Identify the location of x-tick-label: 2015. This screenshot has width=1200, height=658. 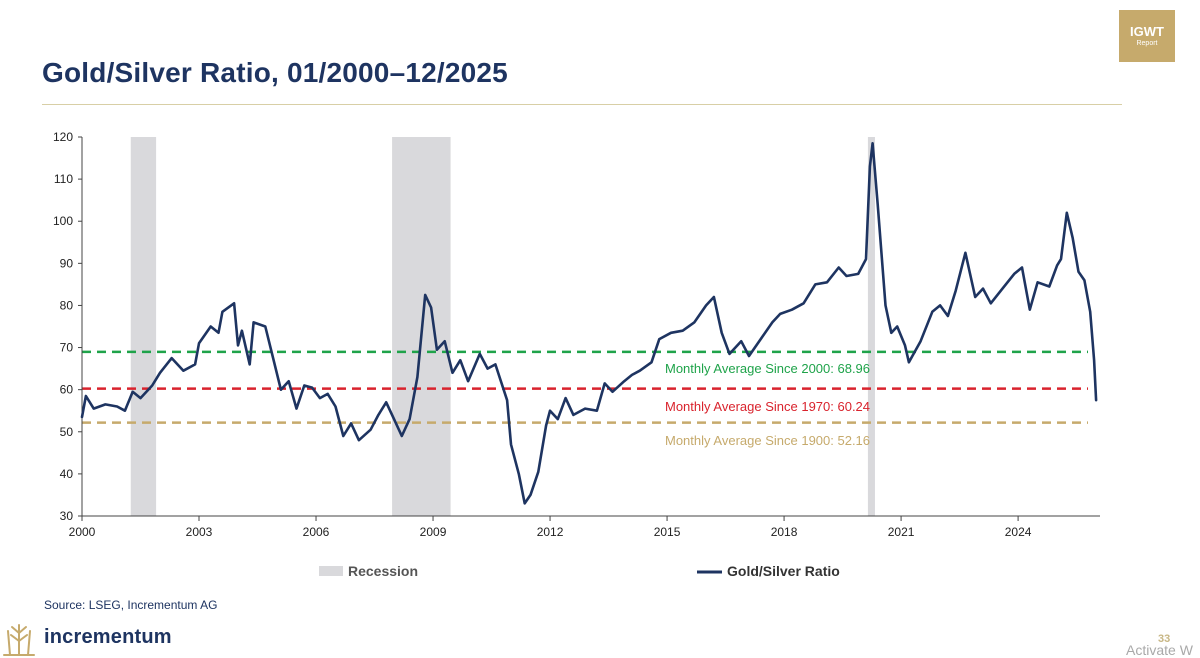
(667, 532).